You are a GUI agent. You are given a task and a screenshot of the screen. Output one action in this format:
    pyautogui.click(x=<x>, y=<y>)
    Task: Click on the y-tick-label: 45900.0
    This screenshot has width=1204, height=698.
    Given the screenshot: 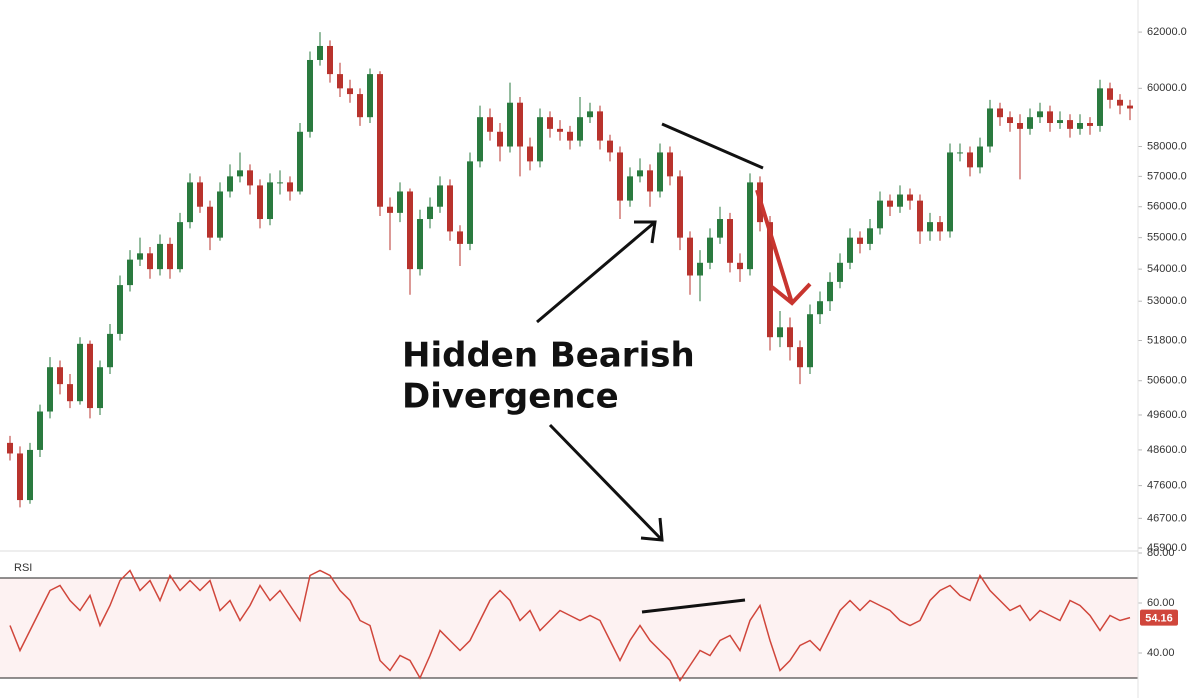 What is the action you would take?
    pyautogui.click(x=1167, y=548)
    